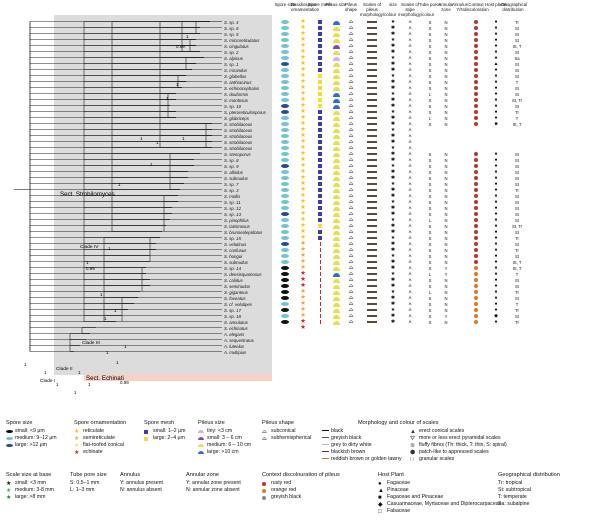  Describe the element at coordinates (231, 166) in the screenshot. I see `taxon-label: S. sp. 9` at that location.